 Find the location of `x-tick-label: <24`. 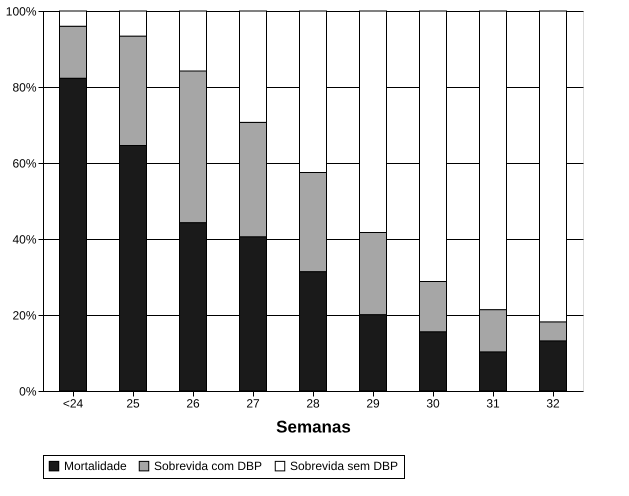

x-tick-label: <24 is located at coordinates (73, 403).